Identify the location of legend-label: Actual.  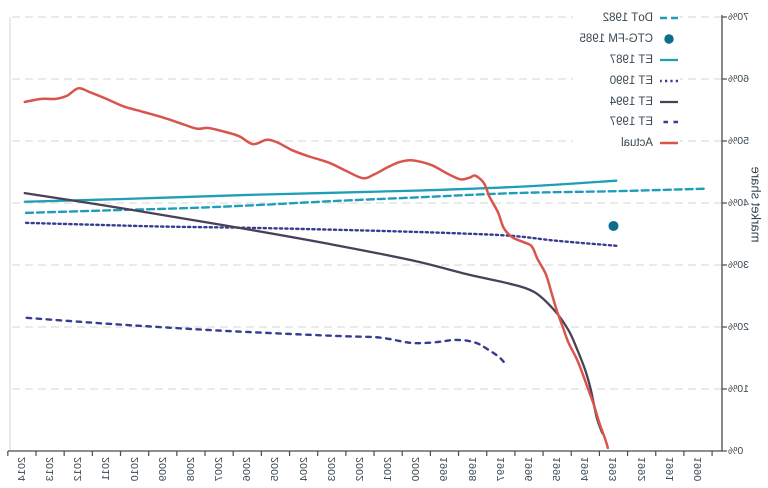
(637, 143).